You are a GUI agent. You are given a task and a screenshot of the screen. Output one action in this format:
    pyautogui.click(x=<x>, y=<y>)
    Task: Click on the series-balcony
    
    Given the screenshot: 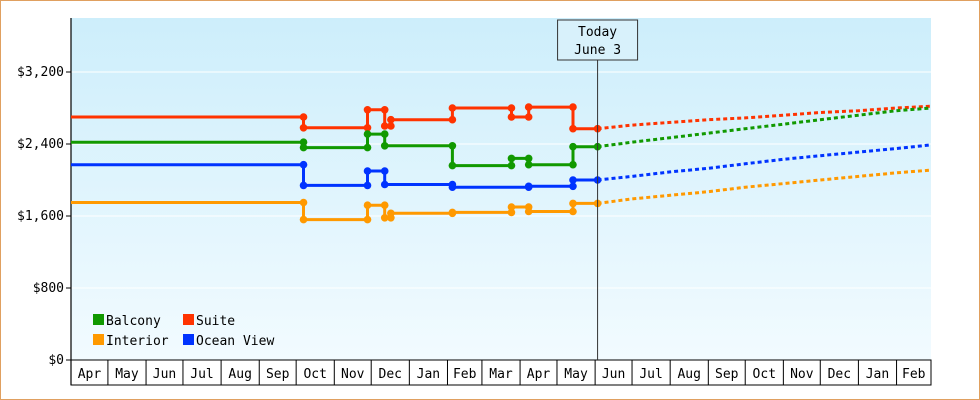 What is the action you would take?
    pyautogui.click(x=501, y=138)
    